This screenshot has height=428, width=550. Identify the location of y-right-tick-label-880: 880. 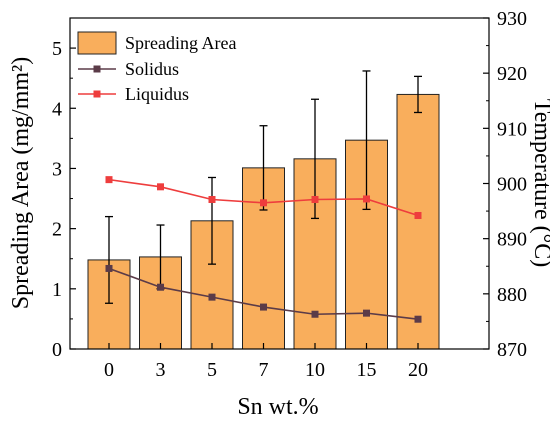
(512, 295).